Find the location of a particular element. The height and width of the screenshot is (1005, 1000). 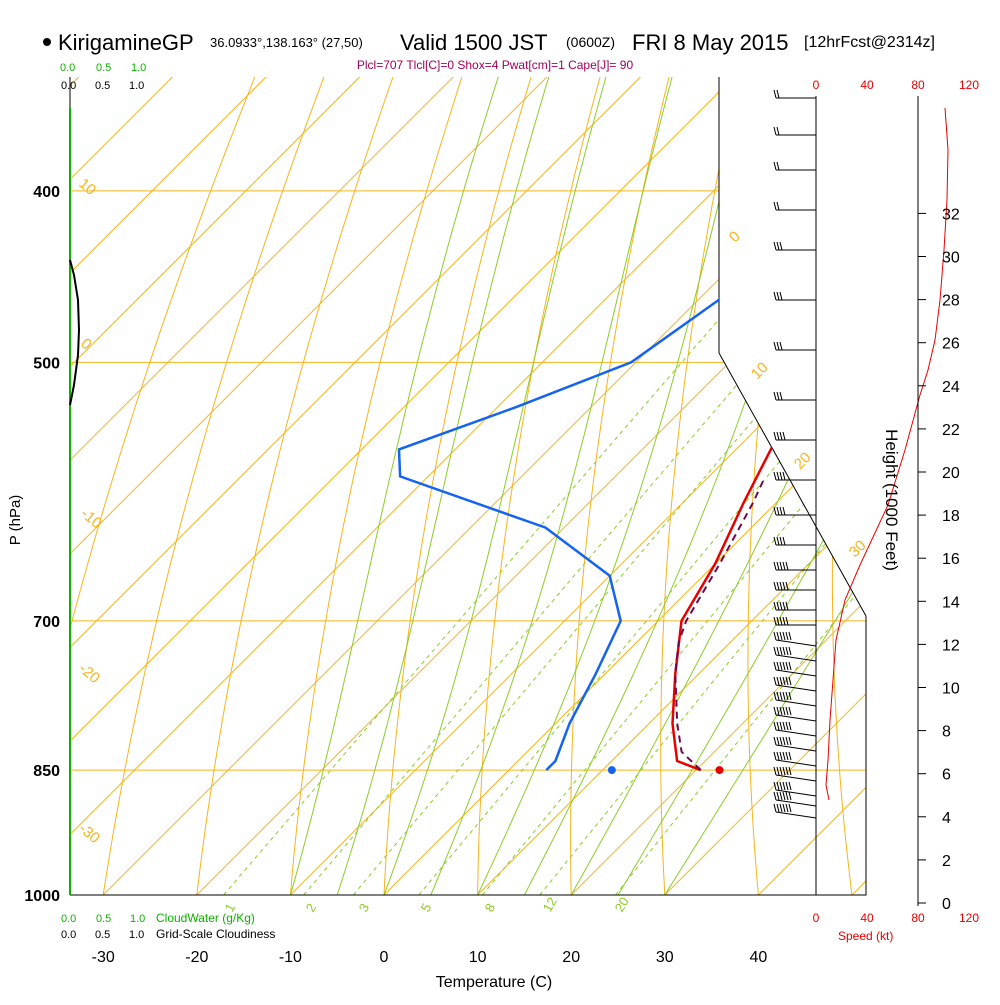

x-tick-label: -10 is located at coordinates (290, 957).